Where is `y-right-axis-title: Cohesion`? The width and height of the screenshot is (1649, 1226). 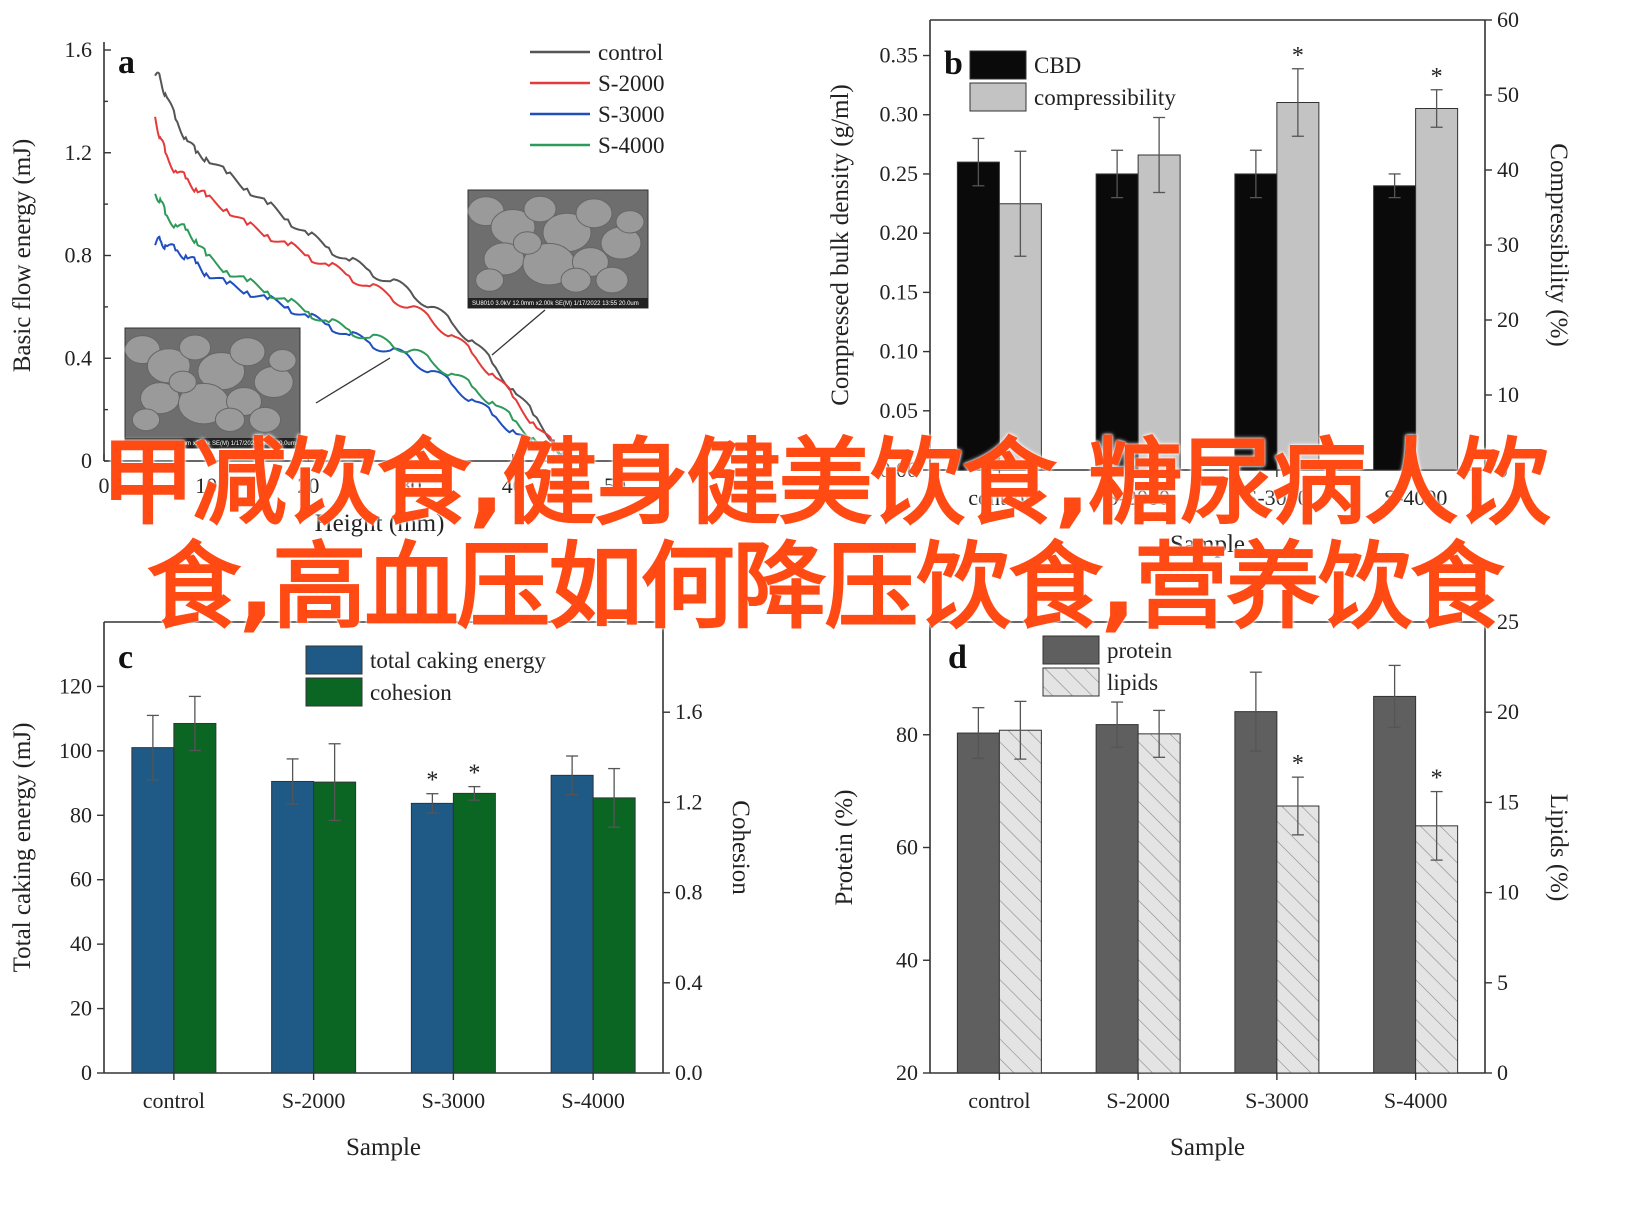
y-right-axis-title: Cohesion is located at coordinates (740, 847).